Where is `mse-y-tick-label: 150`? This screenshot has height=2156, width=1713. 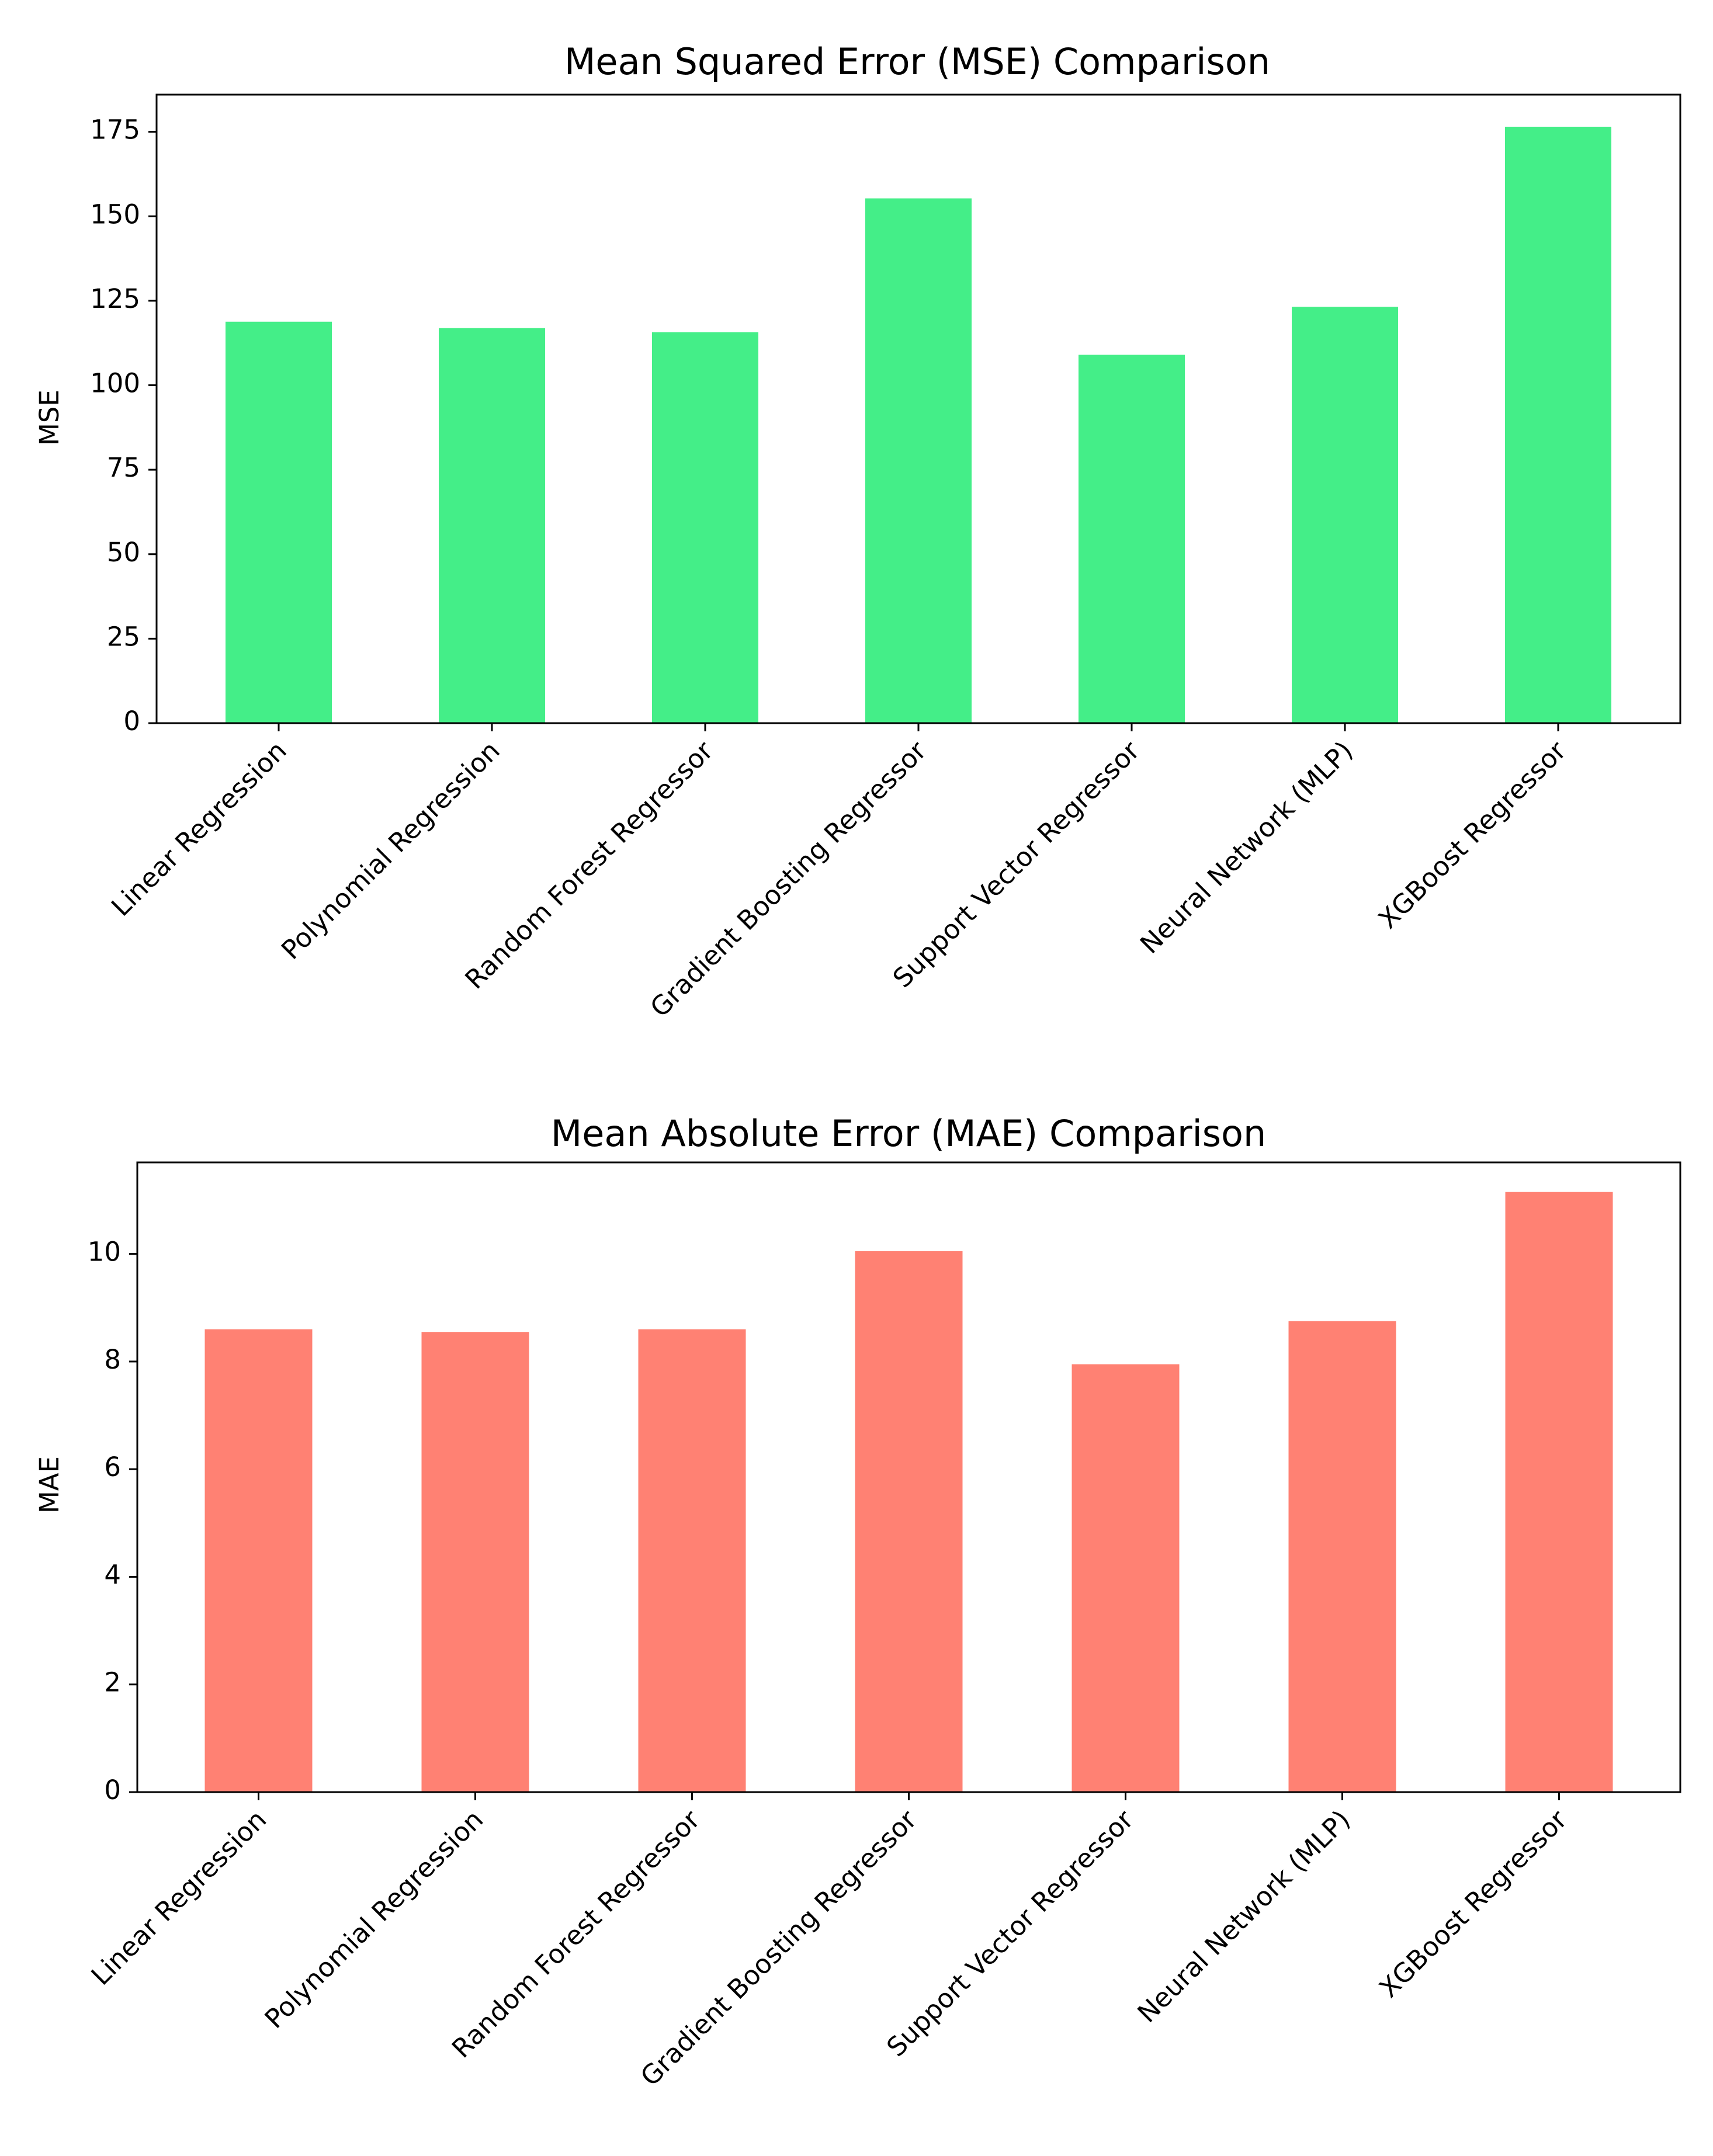 mse-y-tick-label: 150 is located at coordinates (115, 214).